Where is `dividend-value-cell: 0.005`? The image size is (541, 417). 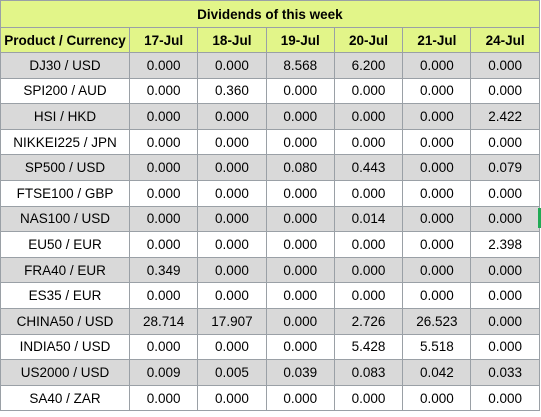 dividend-value-cell: 0.005 is located at coordinates (232, 372).